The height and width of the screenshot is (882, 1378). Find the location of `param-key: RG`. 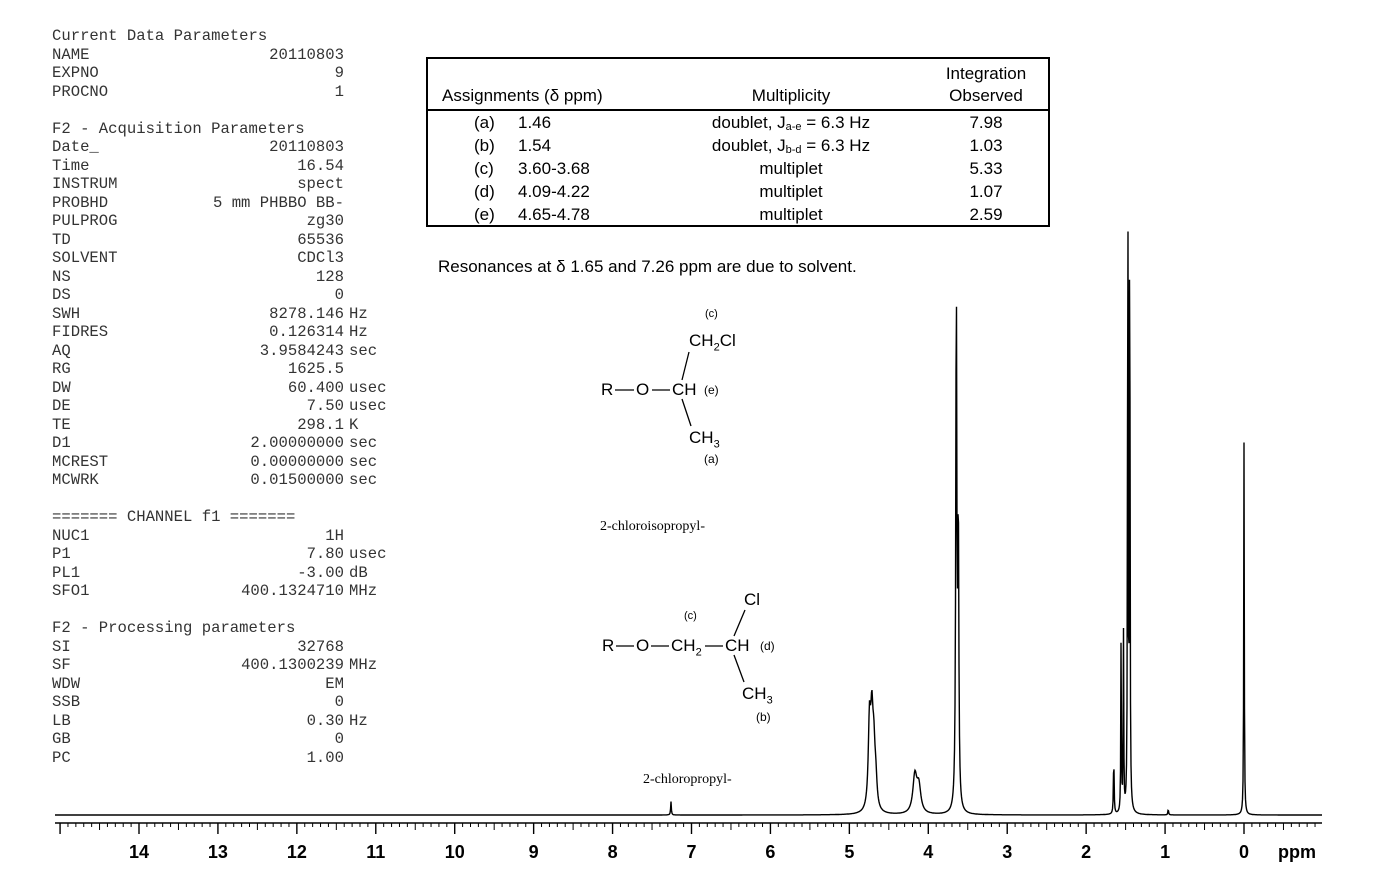

param-key: RG is located at coordinates (61, 369).